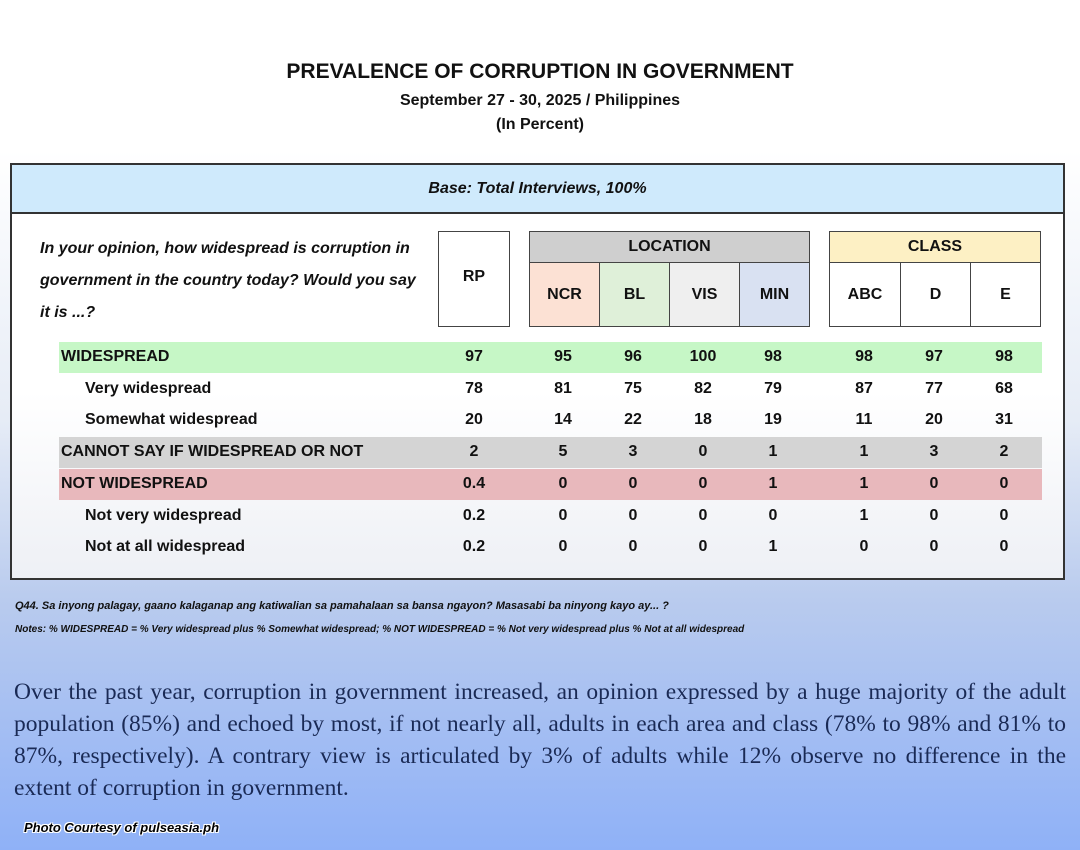 Image resolution: width=1080 pixels, height=850 pixels. What do you see at coordinates (864, 420) in the screenshot?
I see `cell-abc: 11` at bounding box center [864, 420].